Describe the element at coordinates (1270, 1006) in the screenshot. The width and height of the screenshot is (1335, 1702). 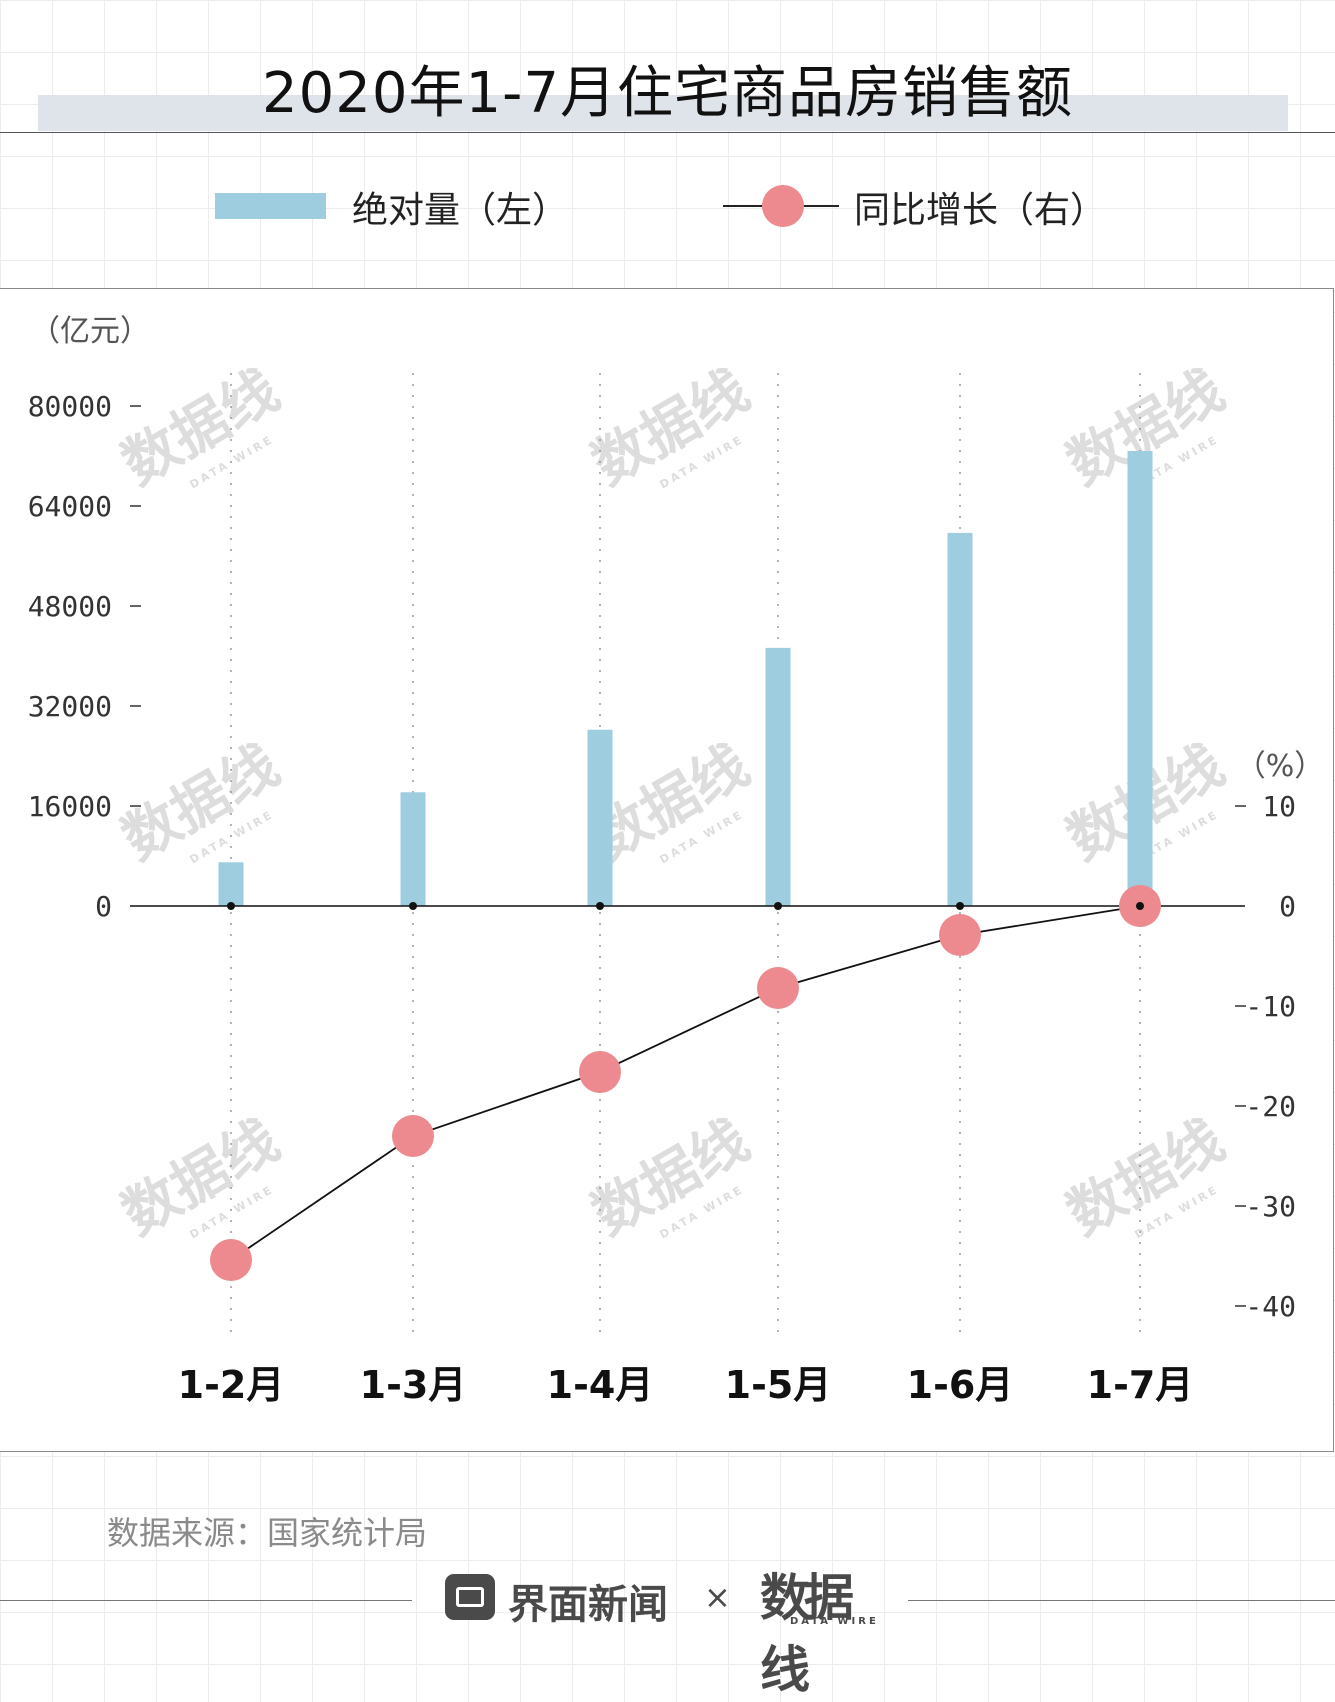
I see `right-axis-tick-label: -10` at that location.